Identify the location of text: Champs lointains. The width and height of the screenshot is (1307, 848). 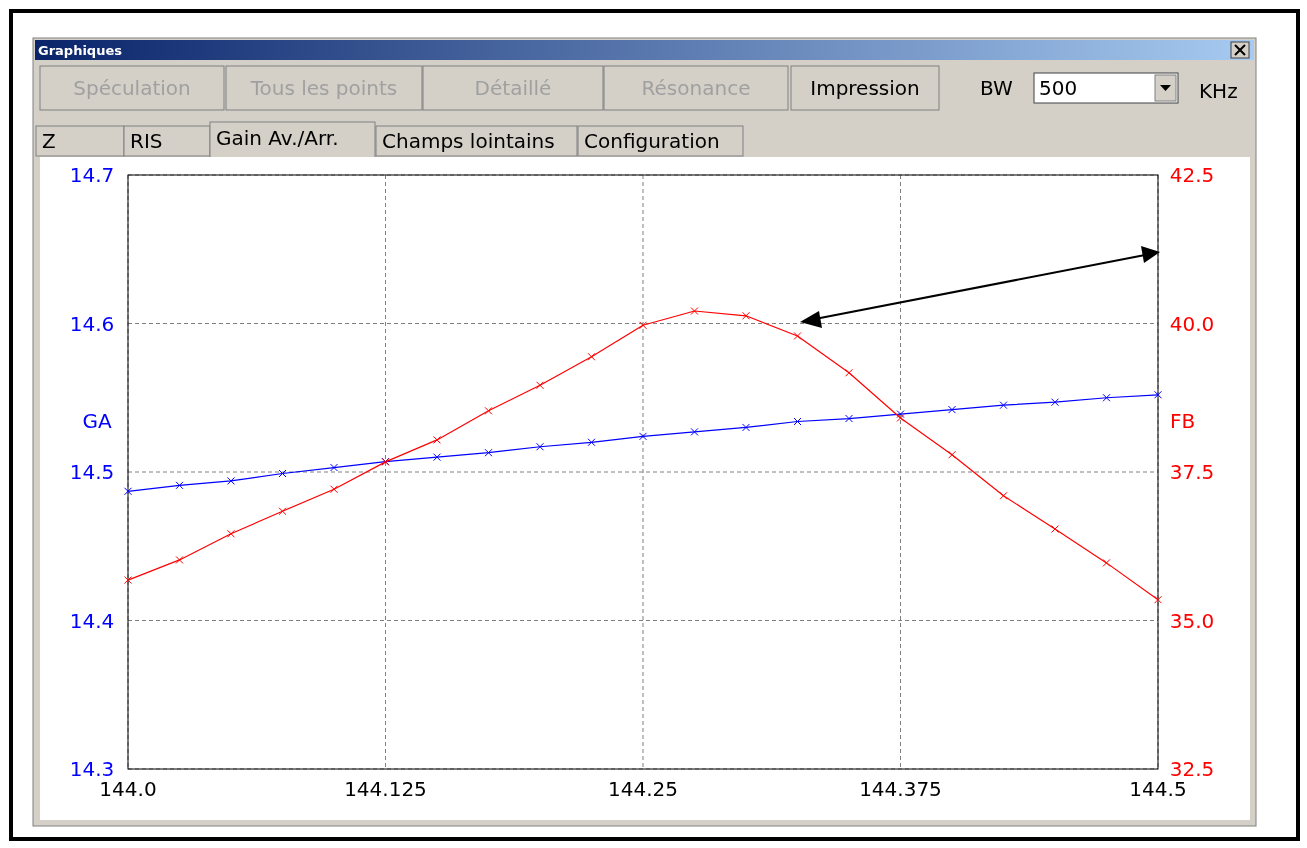
(468, 141).